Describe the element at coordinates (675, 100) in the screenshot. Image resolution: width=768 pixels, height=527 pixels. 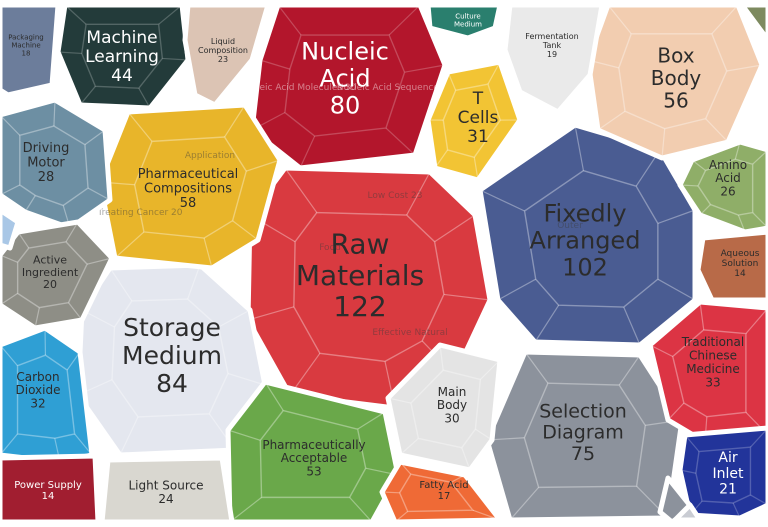
I see `cell-value: 56` at that location.